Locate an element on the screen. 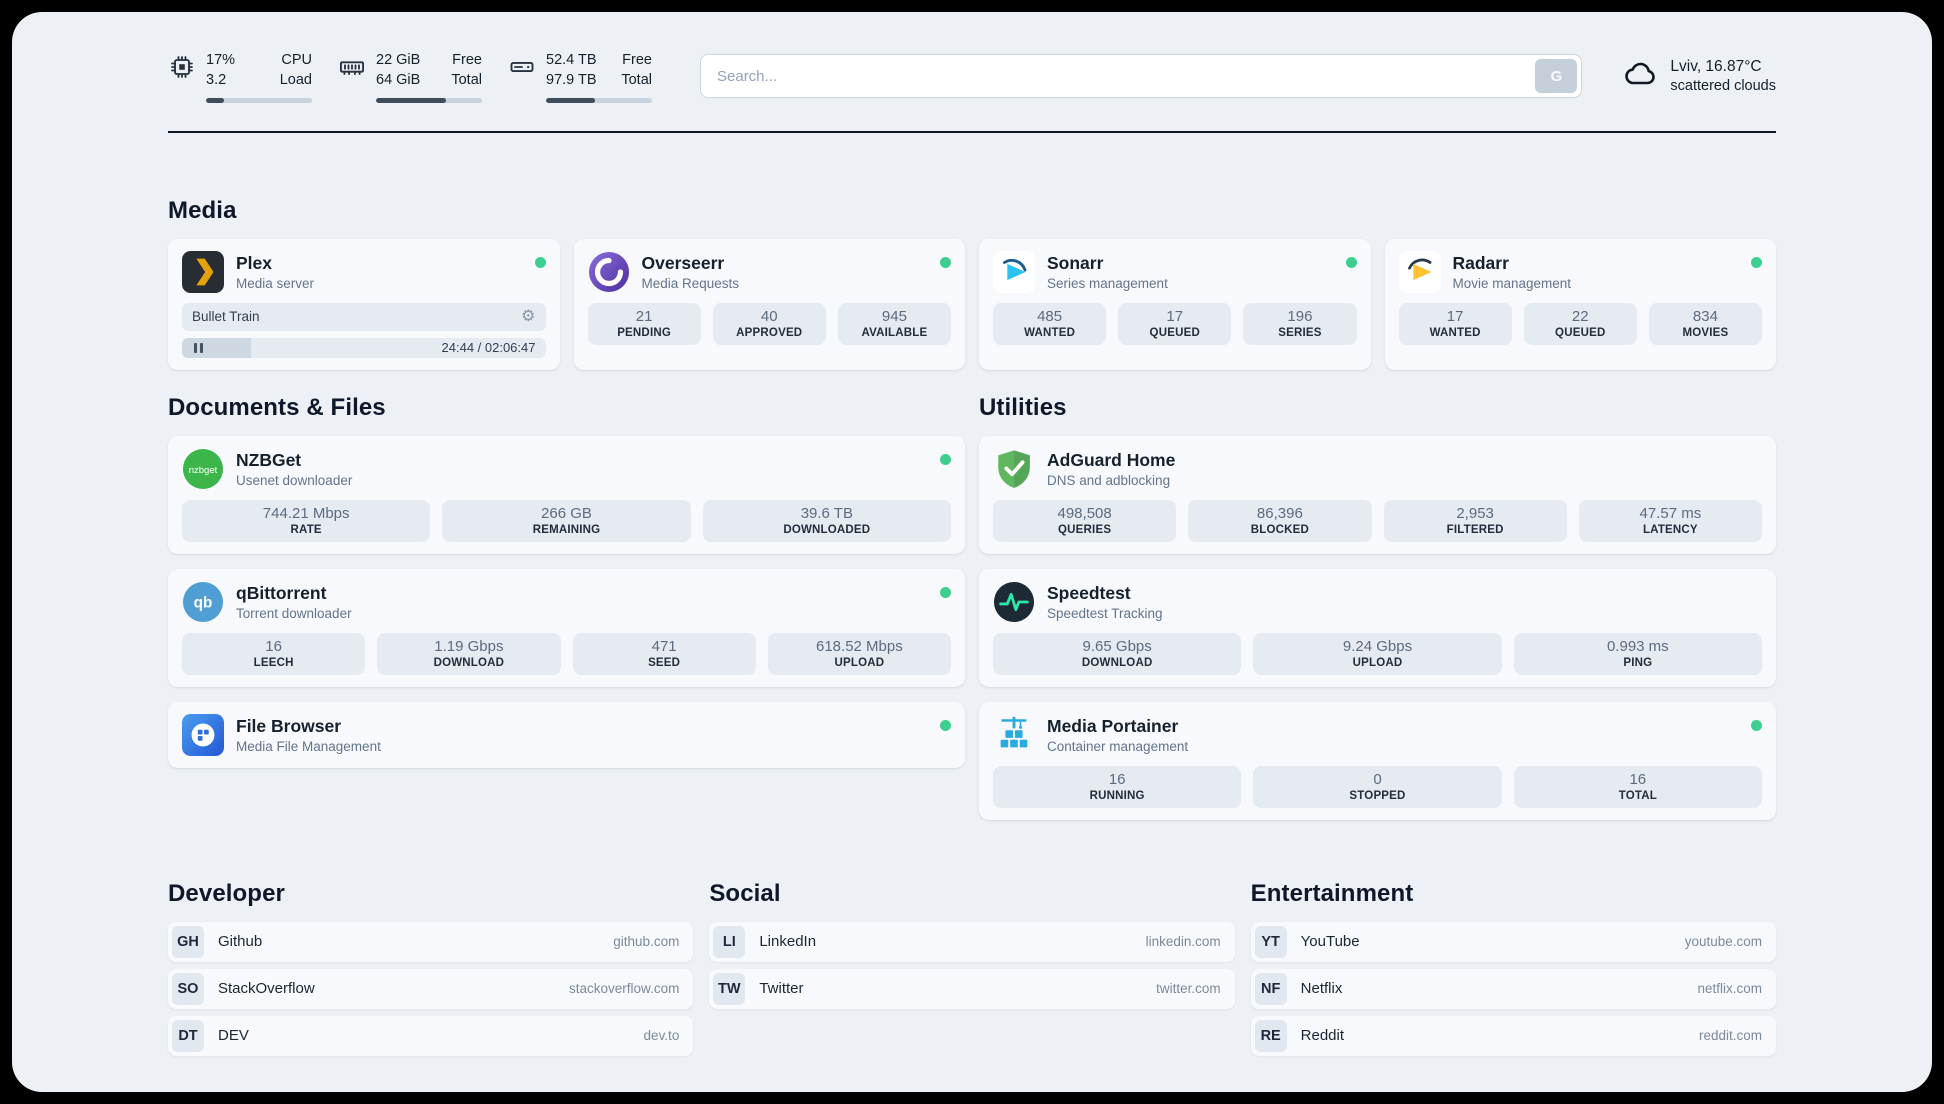 Image resolution: width=1944 pixels, height=1104 pixels. qbittorrent-icon: qb is located at coordinates (203, 602).